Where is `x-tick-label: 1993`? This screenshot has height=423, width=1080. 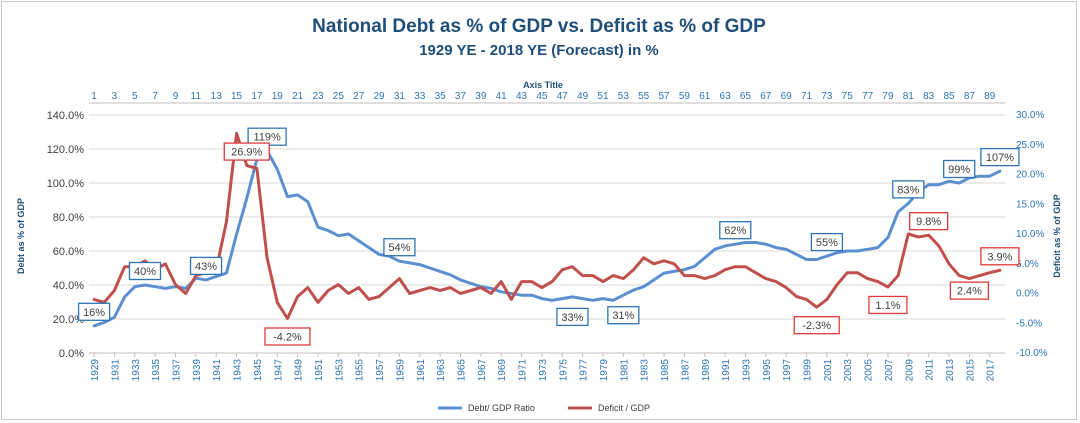 x-tick-label: 1993 is located at coordinates (746, 370).